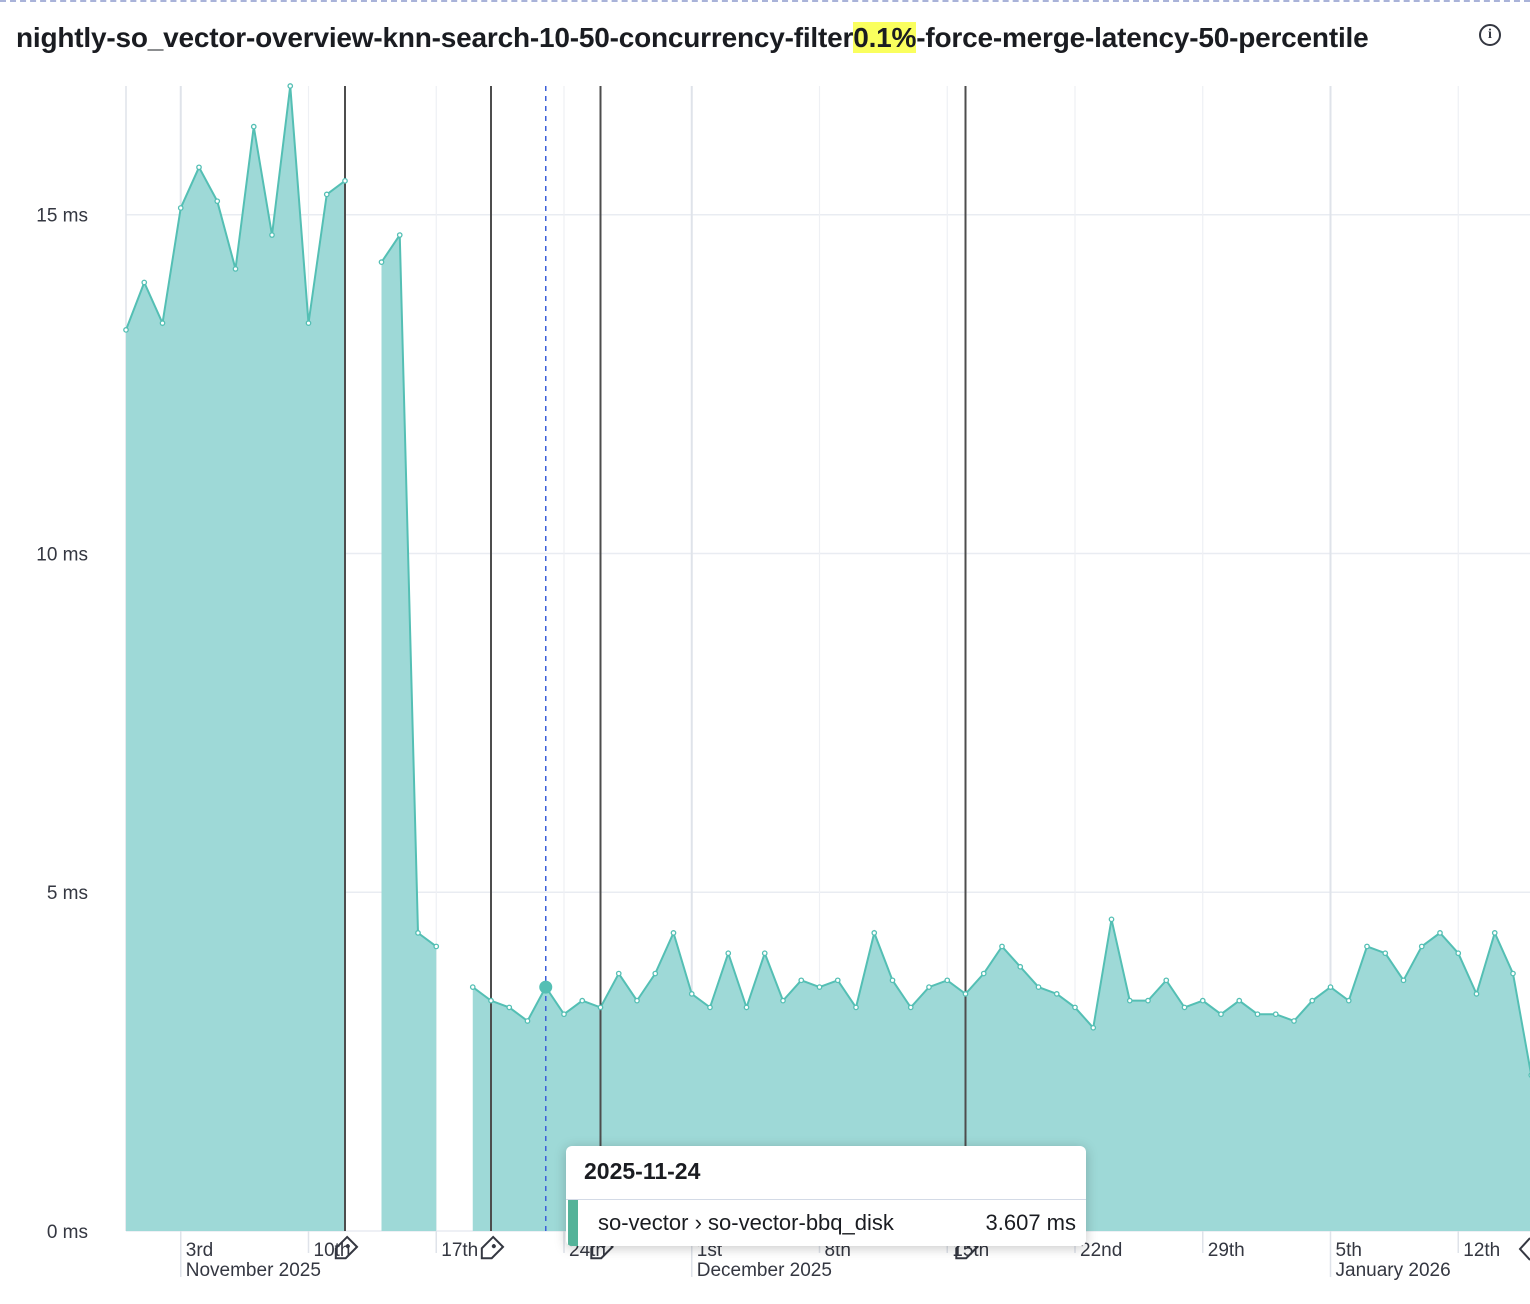 Image resolution: width=1530 pixels, height=1304 pixels. Describe the element at coordinates (1393, 1270) in the screenshot. I see `x-tick-month-label: January 2026` at that location.